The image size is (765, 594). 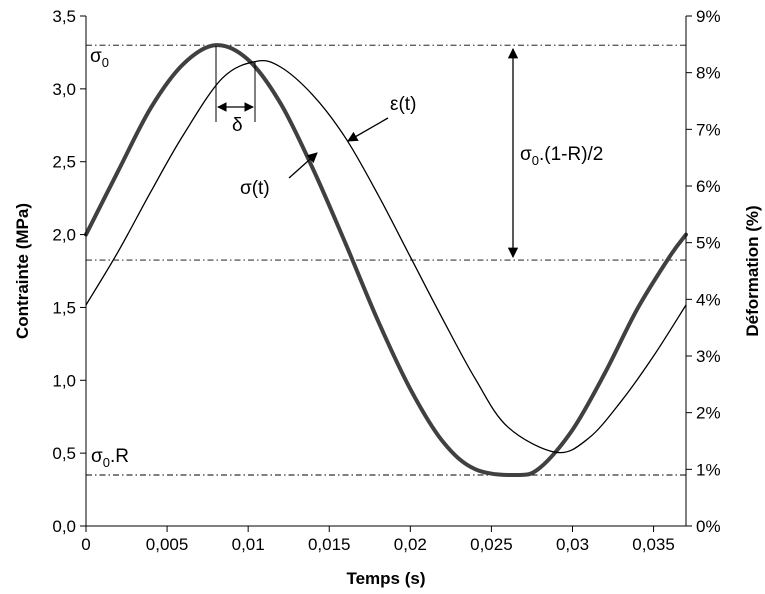 What do you see at coordinates (64, 89) in the screenshot?
I see `y-left-tick-label: 3,0` at bounding box center [64, 89].